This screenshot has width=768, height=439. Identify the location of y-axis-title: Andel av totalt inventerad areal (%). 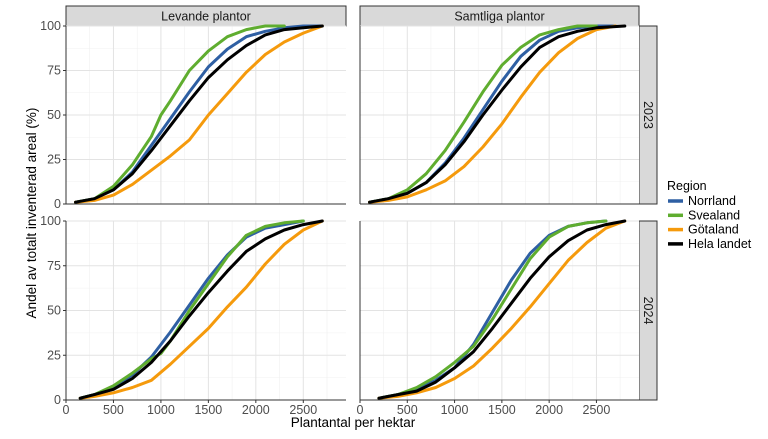
(31, 213).